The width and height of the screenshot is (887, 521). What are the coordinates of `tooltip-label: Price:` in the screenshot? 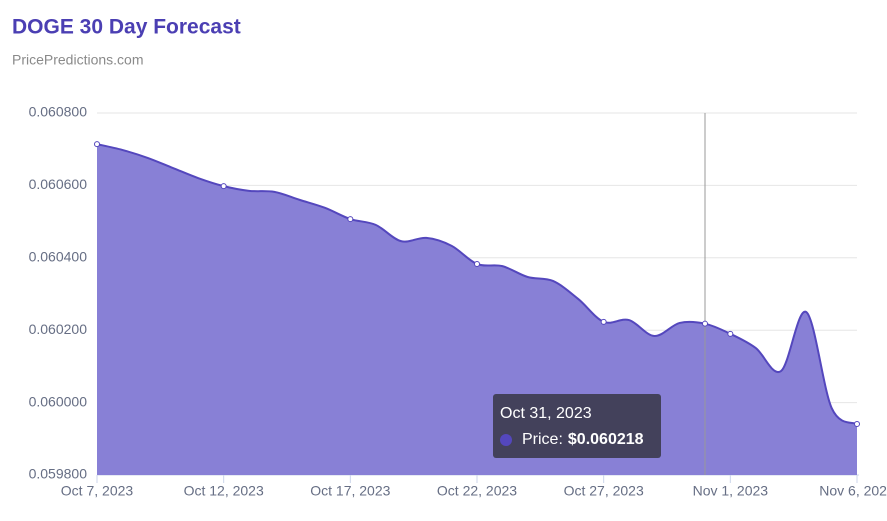 It's located at (542, 439).